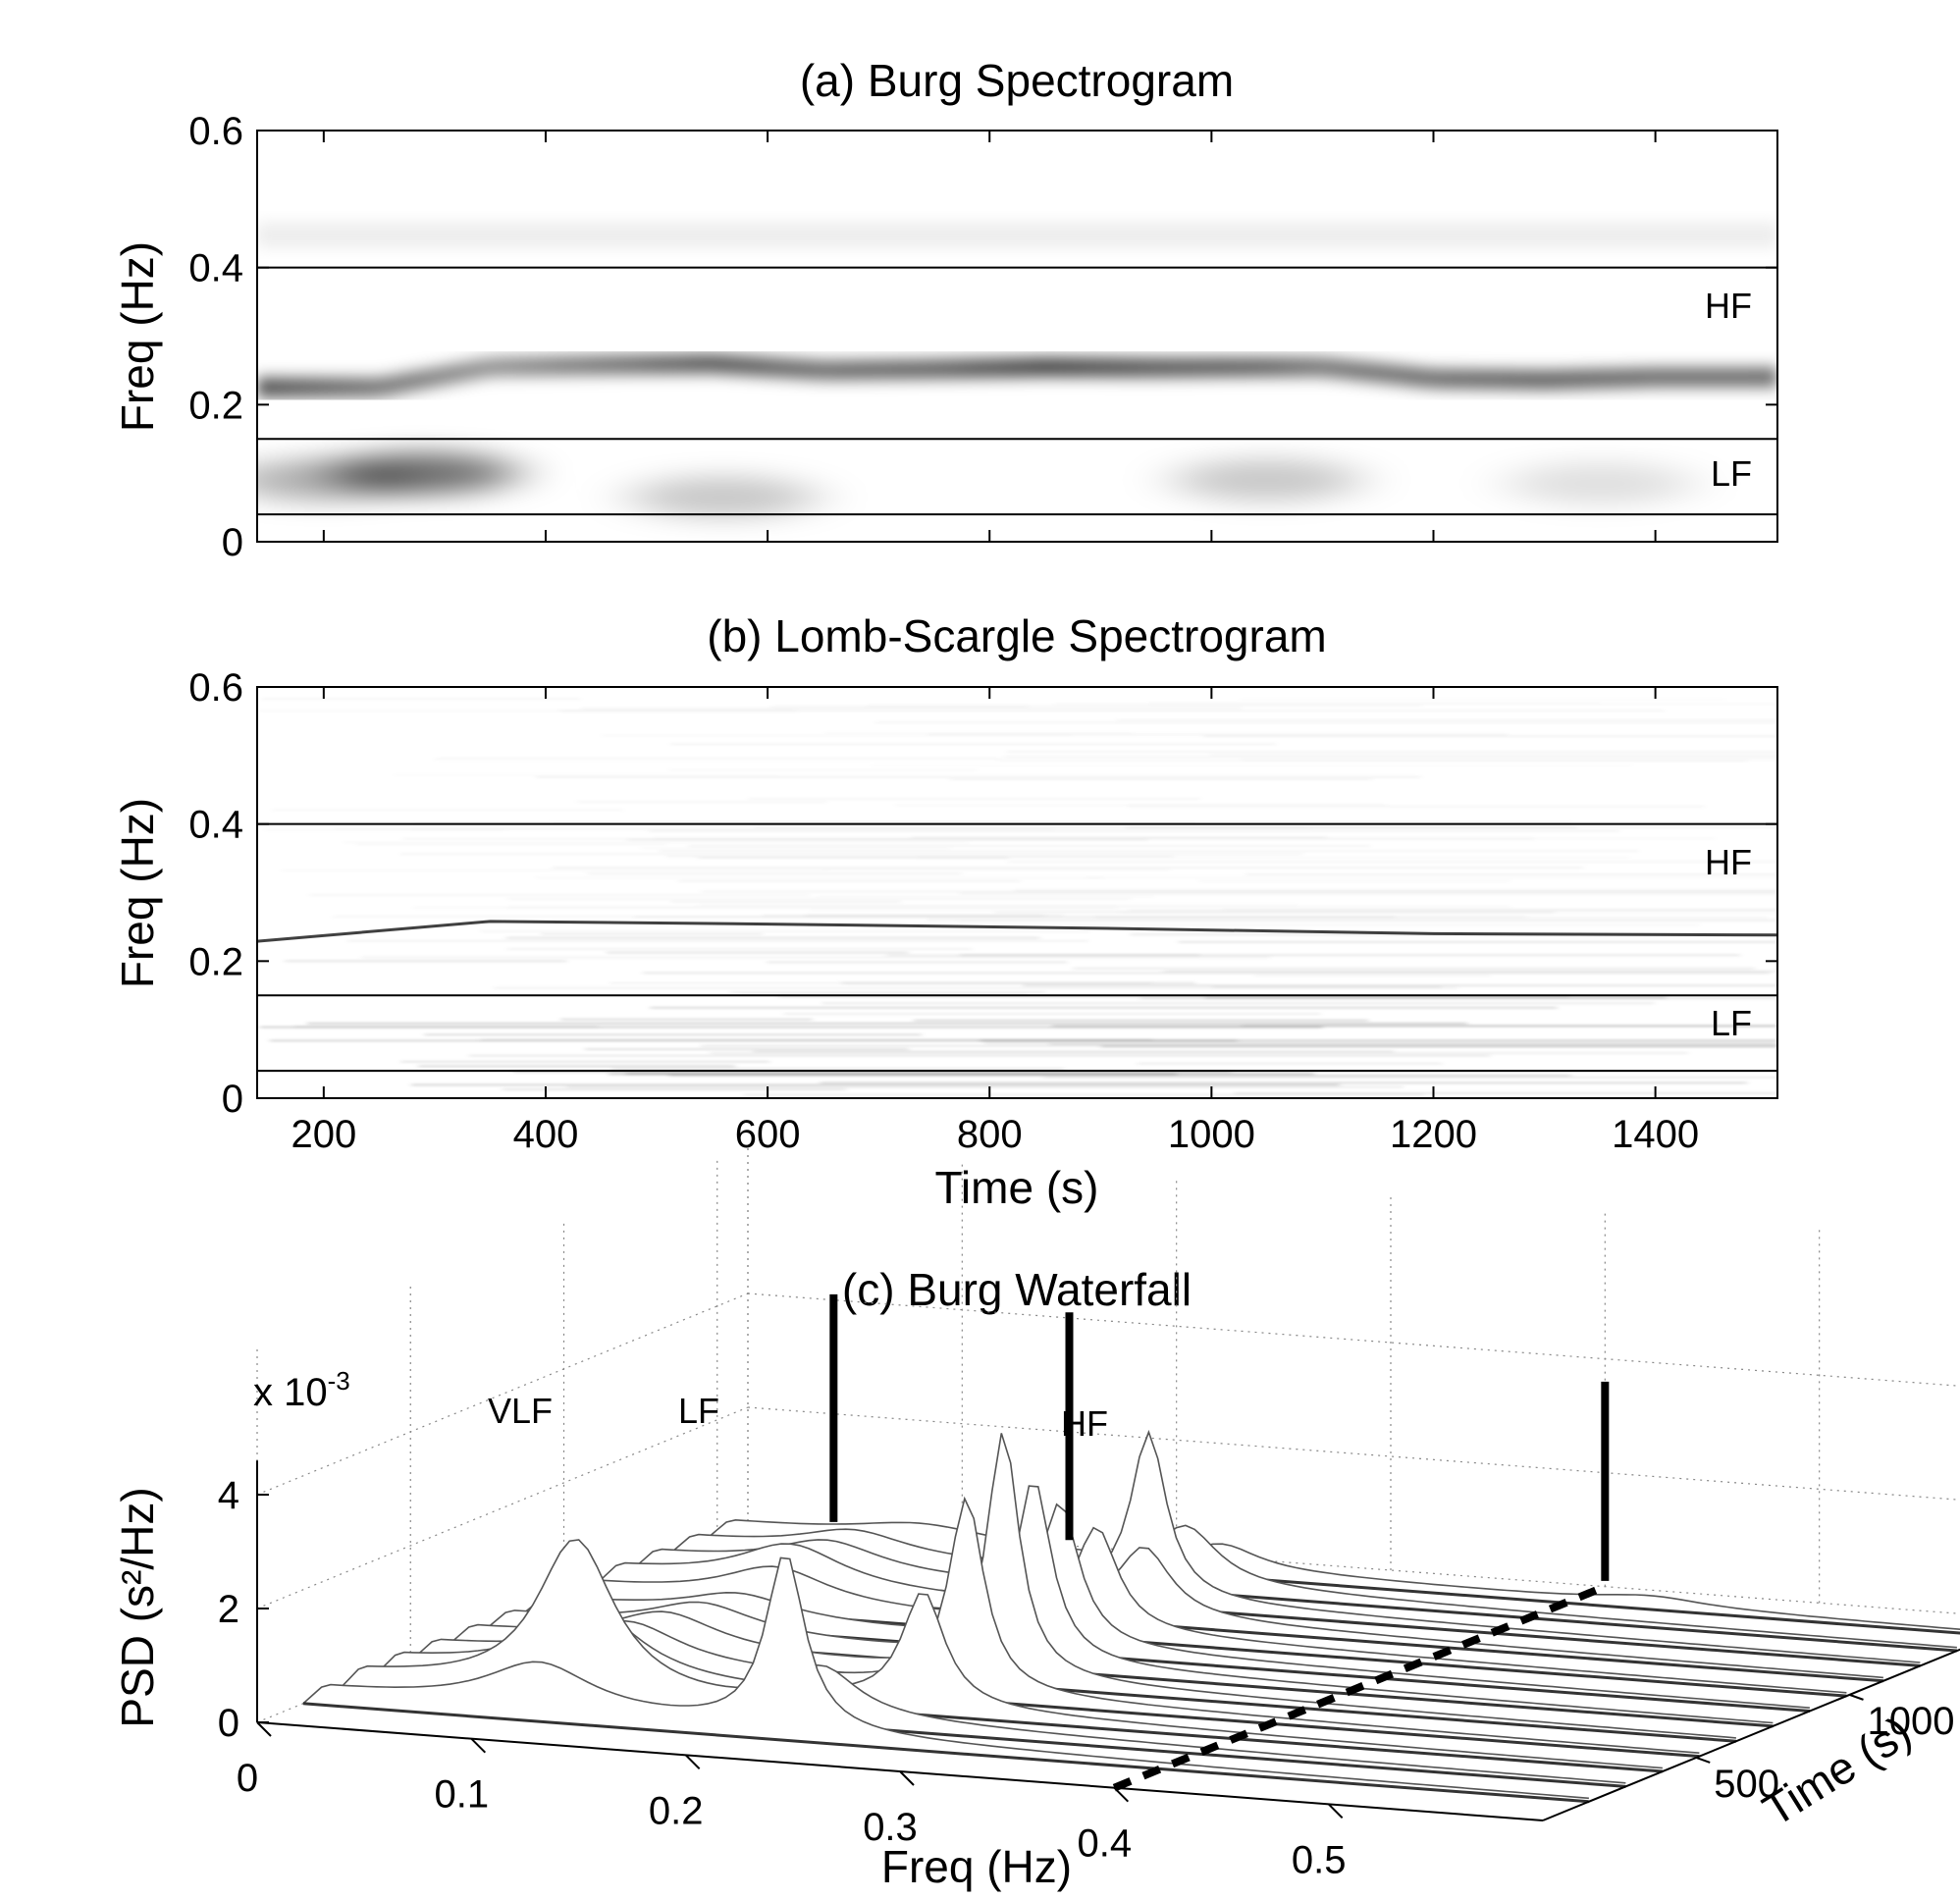  Describe the element at coordinates (546, 1134) in the screenshot. I see `x-tick-label: 400` at that location.